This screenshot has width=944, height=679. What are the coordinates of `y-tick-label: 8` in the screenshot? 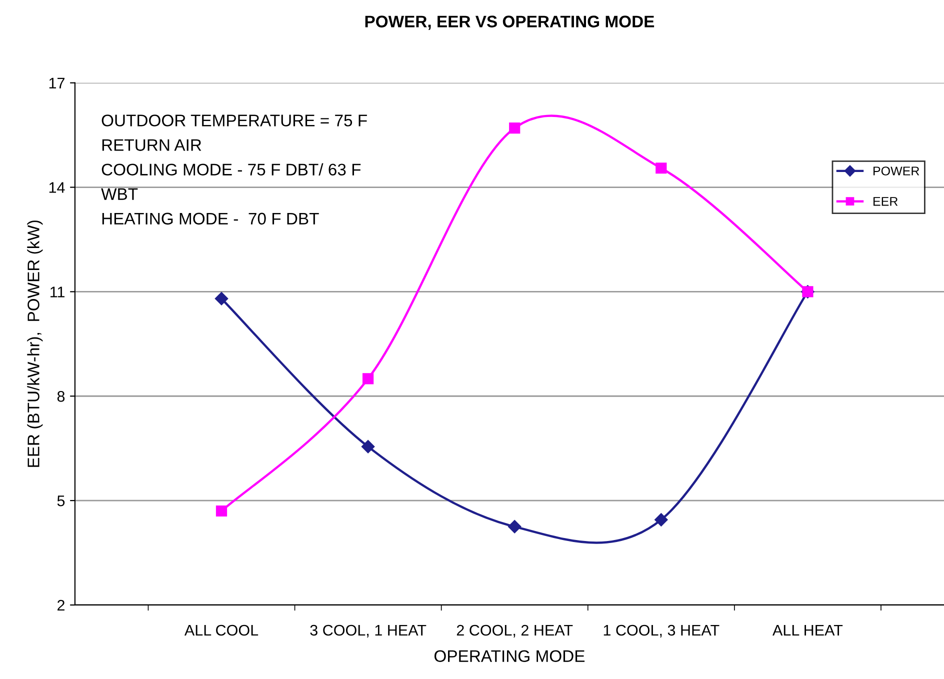 It's located at (61, 396).